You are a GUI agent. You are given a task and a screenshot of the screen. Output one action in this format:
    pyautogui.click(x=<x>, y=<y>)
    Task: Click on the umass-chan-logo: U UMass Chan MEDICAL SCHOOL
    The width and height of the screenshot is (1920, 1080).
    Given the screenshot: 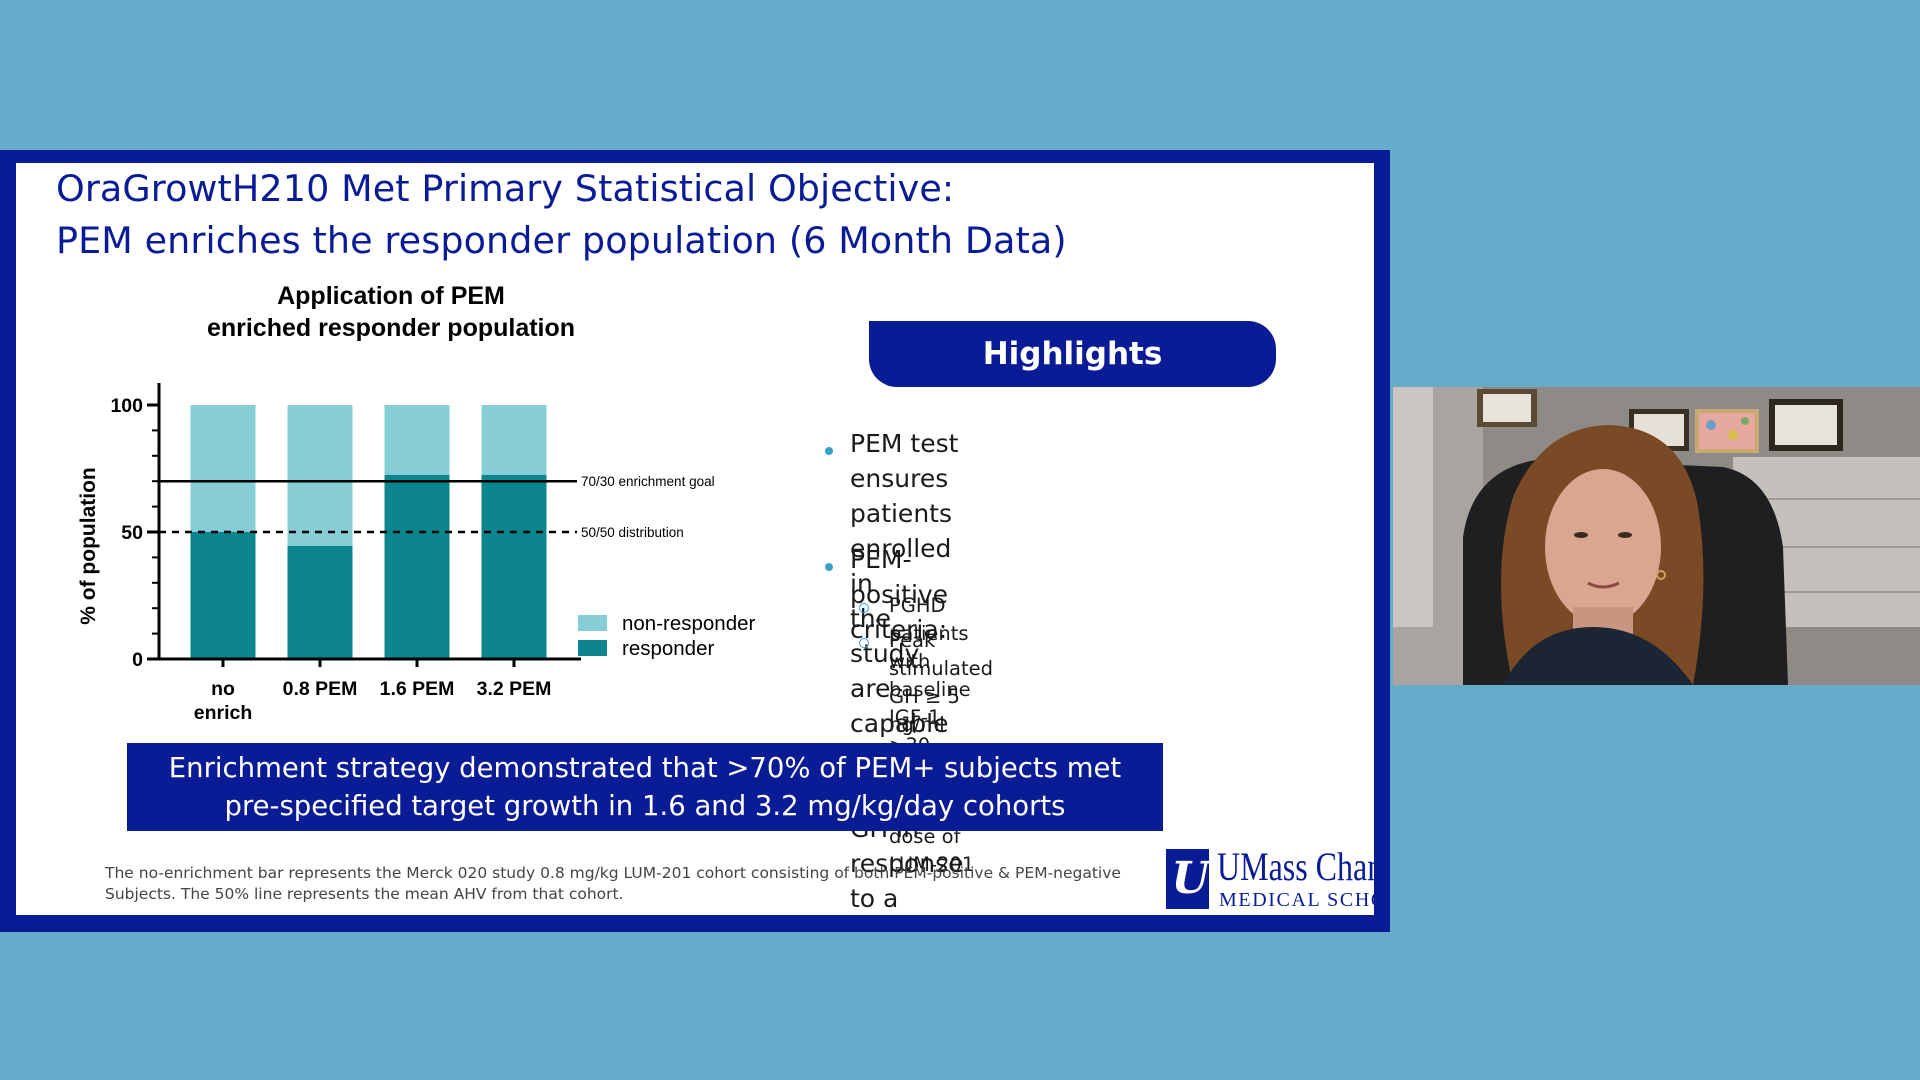 What is the action you would take?
    pyautogui.click(x=1270, y=878)
    